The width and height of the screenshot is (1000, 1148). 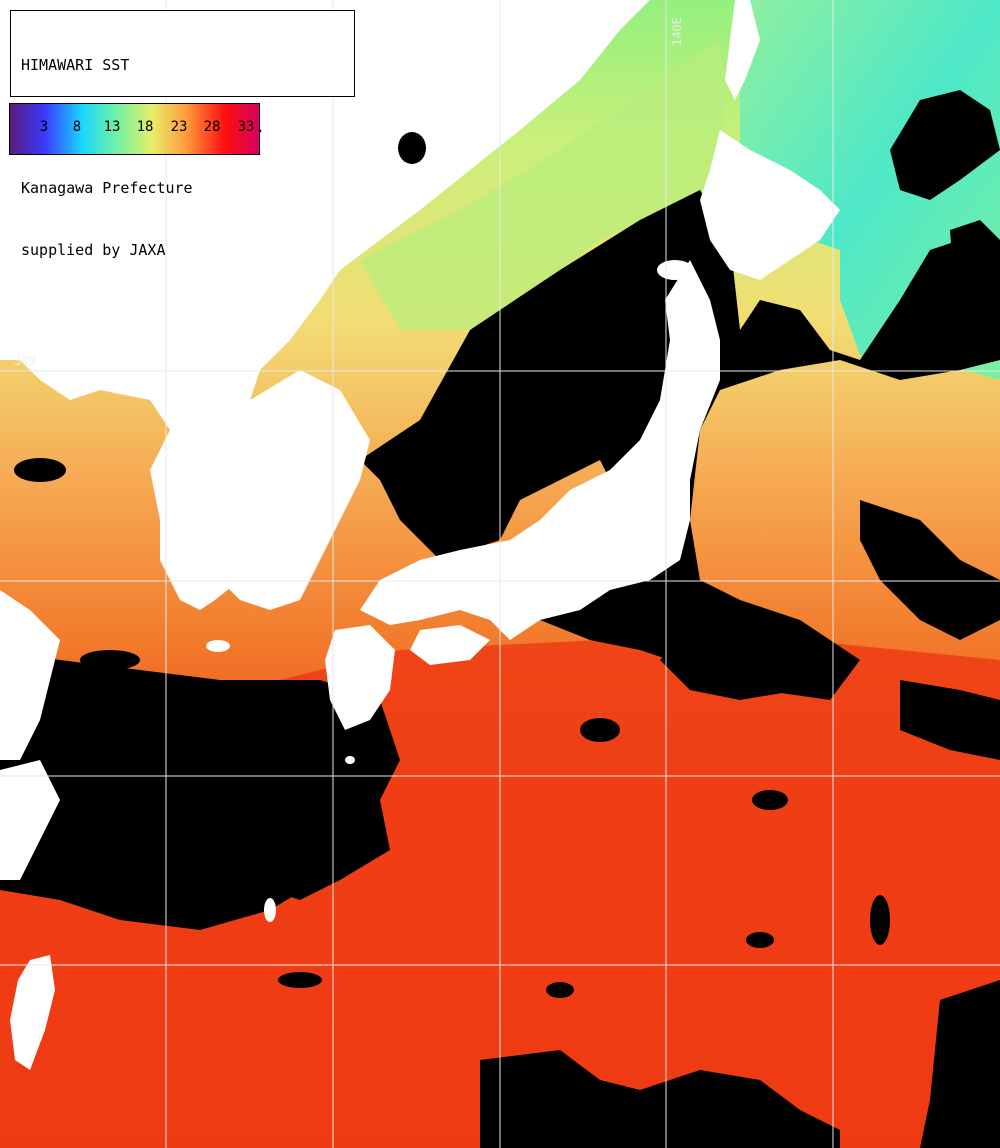 I want to click on taiwan, so click(x=32, y=1012).